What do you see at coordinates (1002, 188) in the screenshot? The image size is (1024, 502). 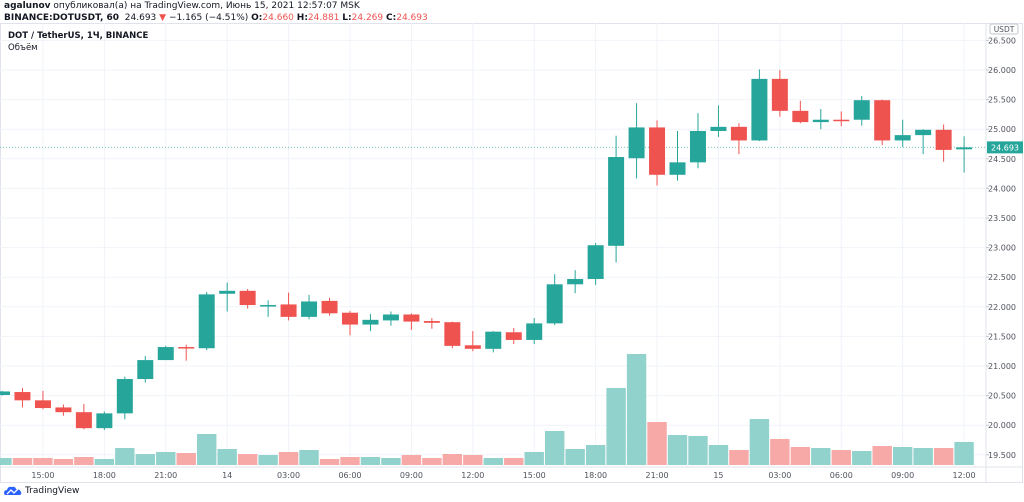 I see `y-tick-label: 24.000` at bounding box center [1002, 188].